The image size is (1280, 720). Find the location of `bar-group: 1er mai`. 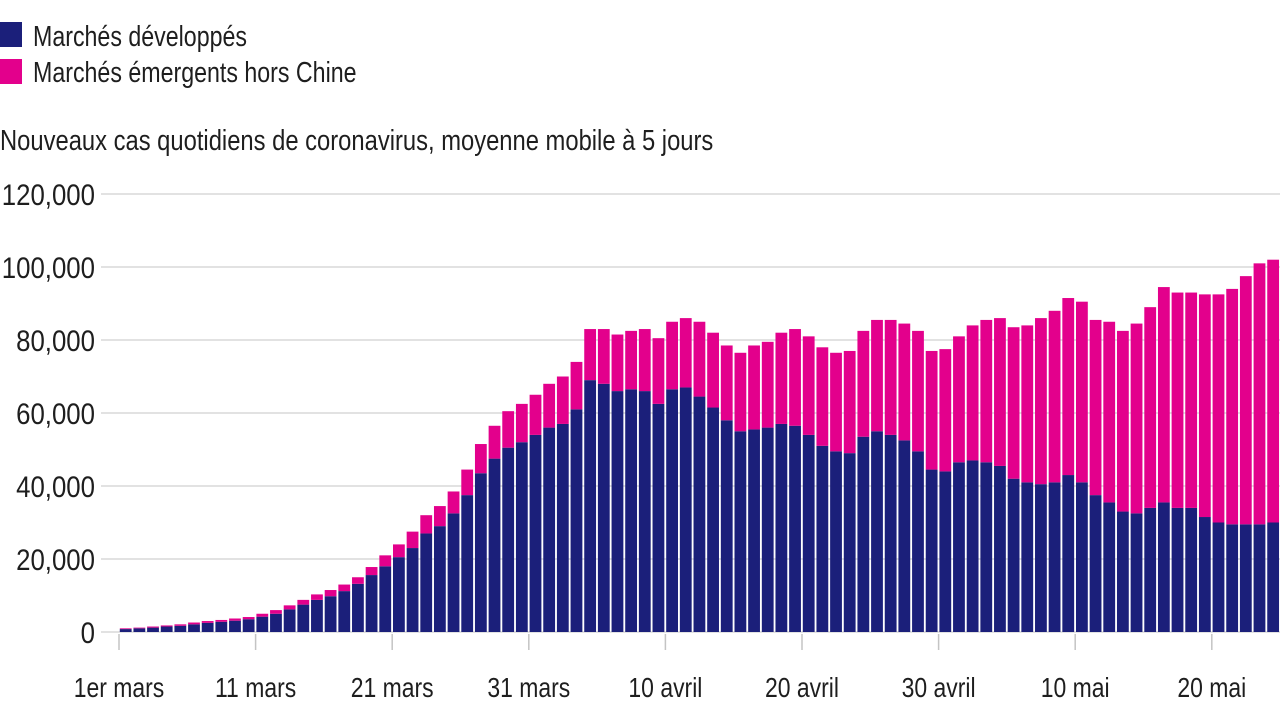

bar-group: 1er mai is located at coordinates (959, 484).